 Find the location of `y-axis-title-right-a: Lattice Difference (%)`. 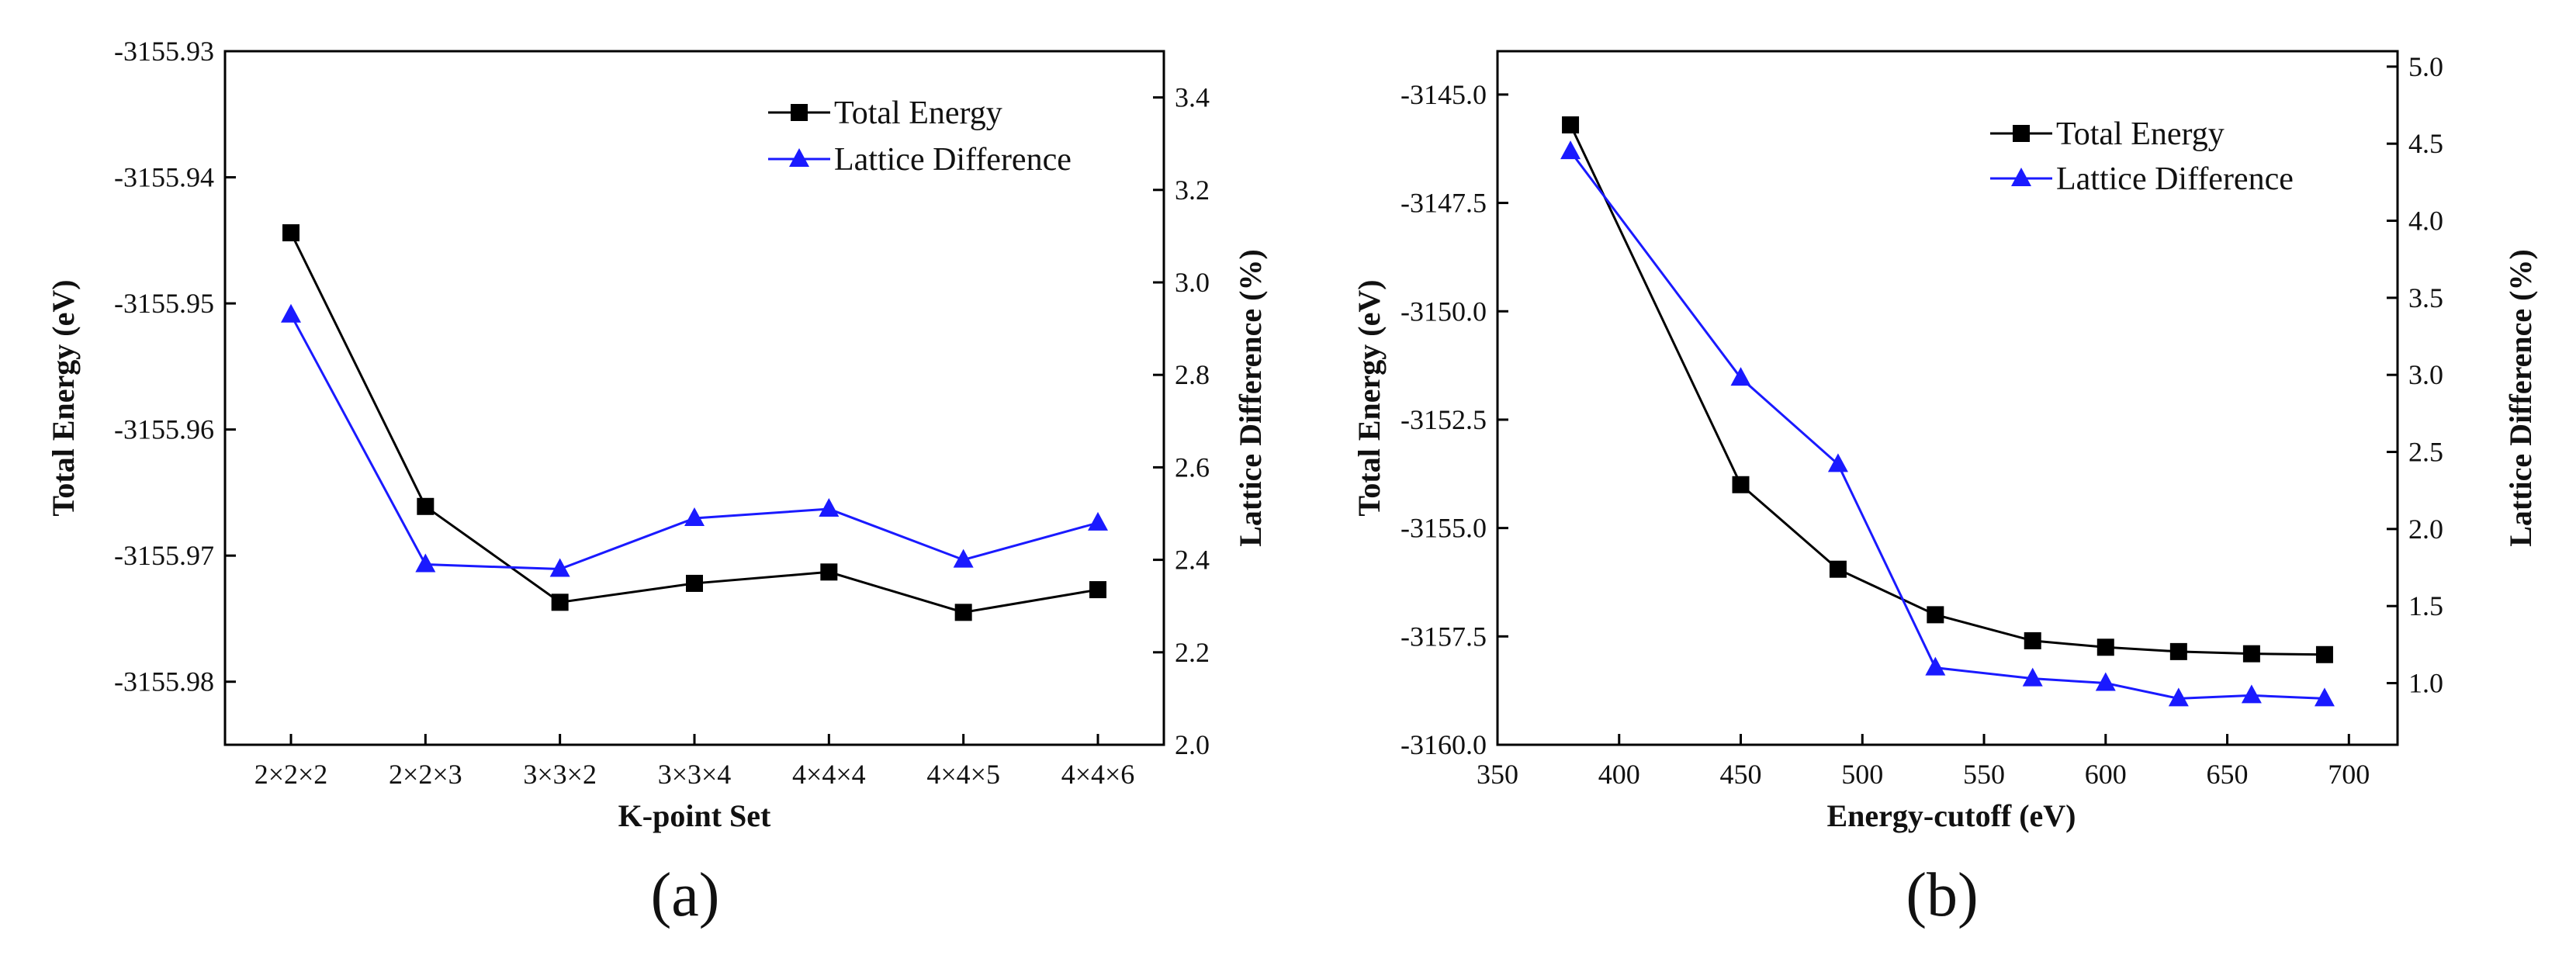

y-axis-title-right-a: Lattice Difference (%) is located at coordinates (1250, 398).